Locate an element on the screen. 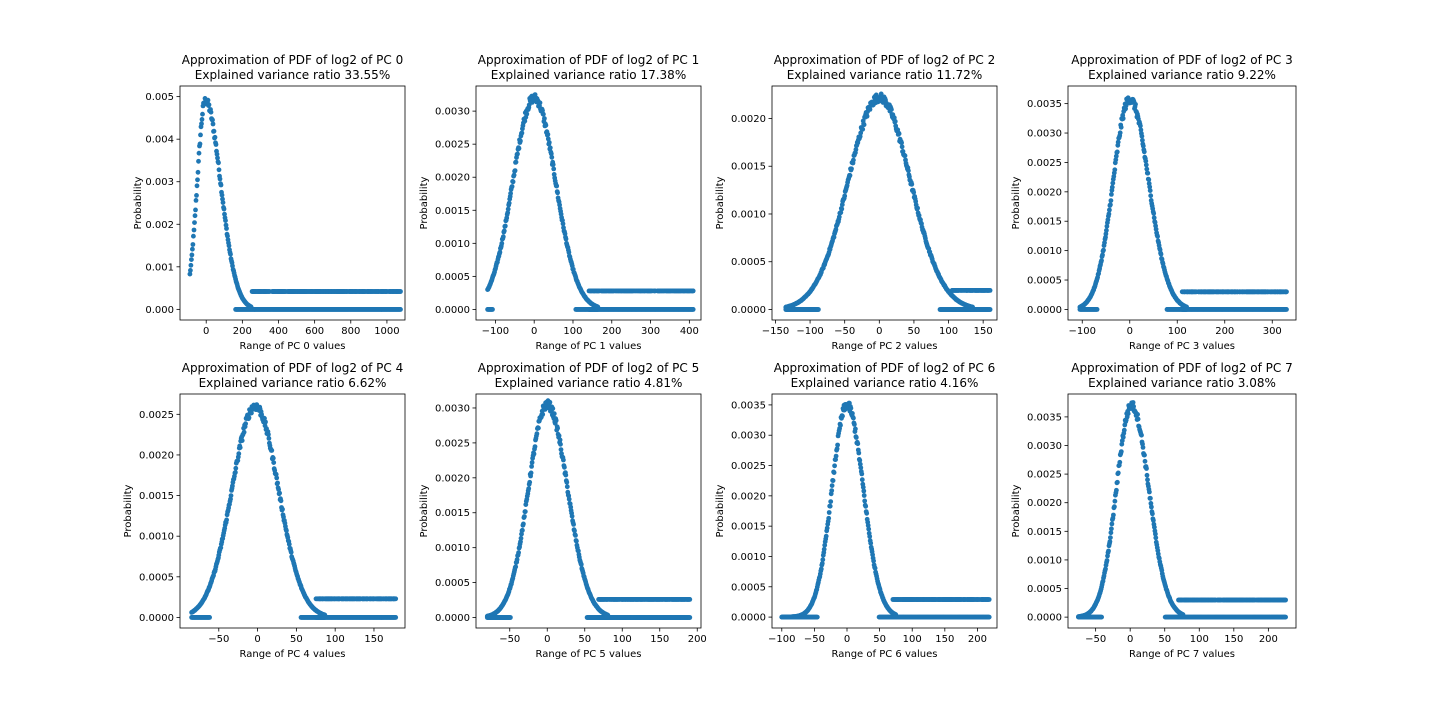  y-tick-label: 0.0030 is located at coordinates (452, 408).